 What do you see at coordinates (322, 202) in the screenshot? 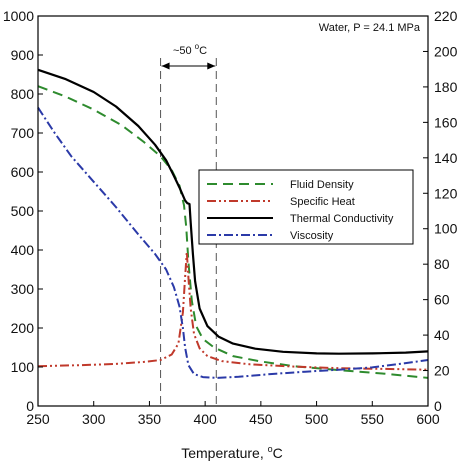
I see `legend-label: Specific Heat` at bounding box center [322, 202].